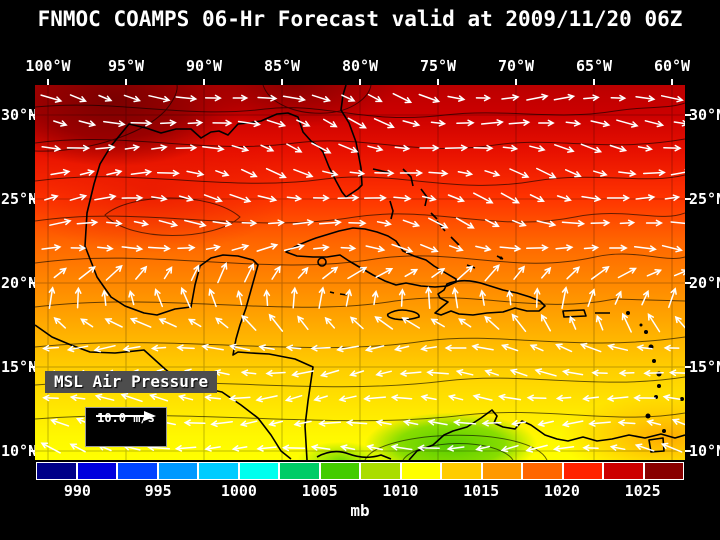 This screenshot has height=540, width=720. What do you see at coordinates (594, 66) in the screenshot?
I see `longitude-label: 65°W` at bounding box center [594, 66].